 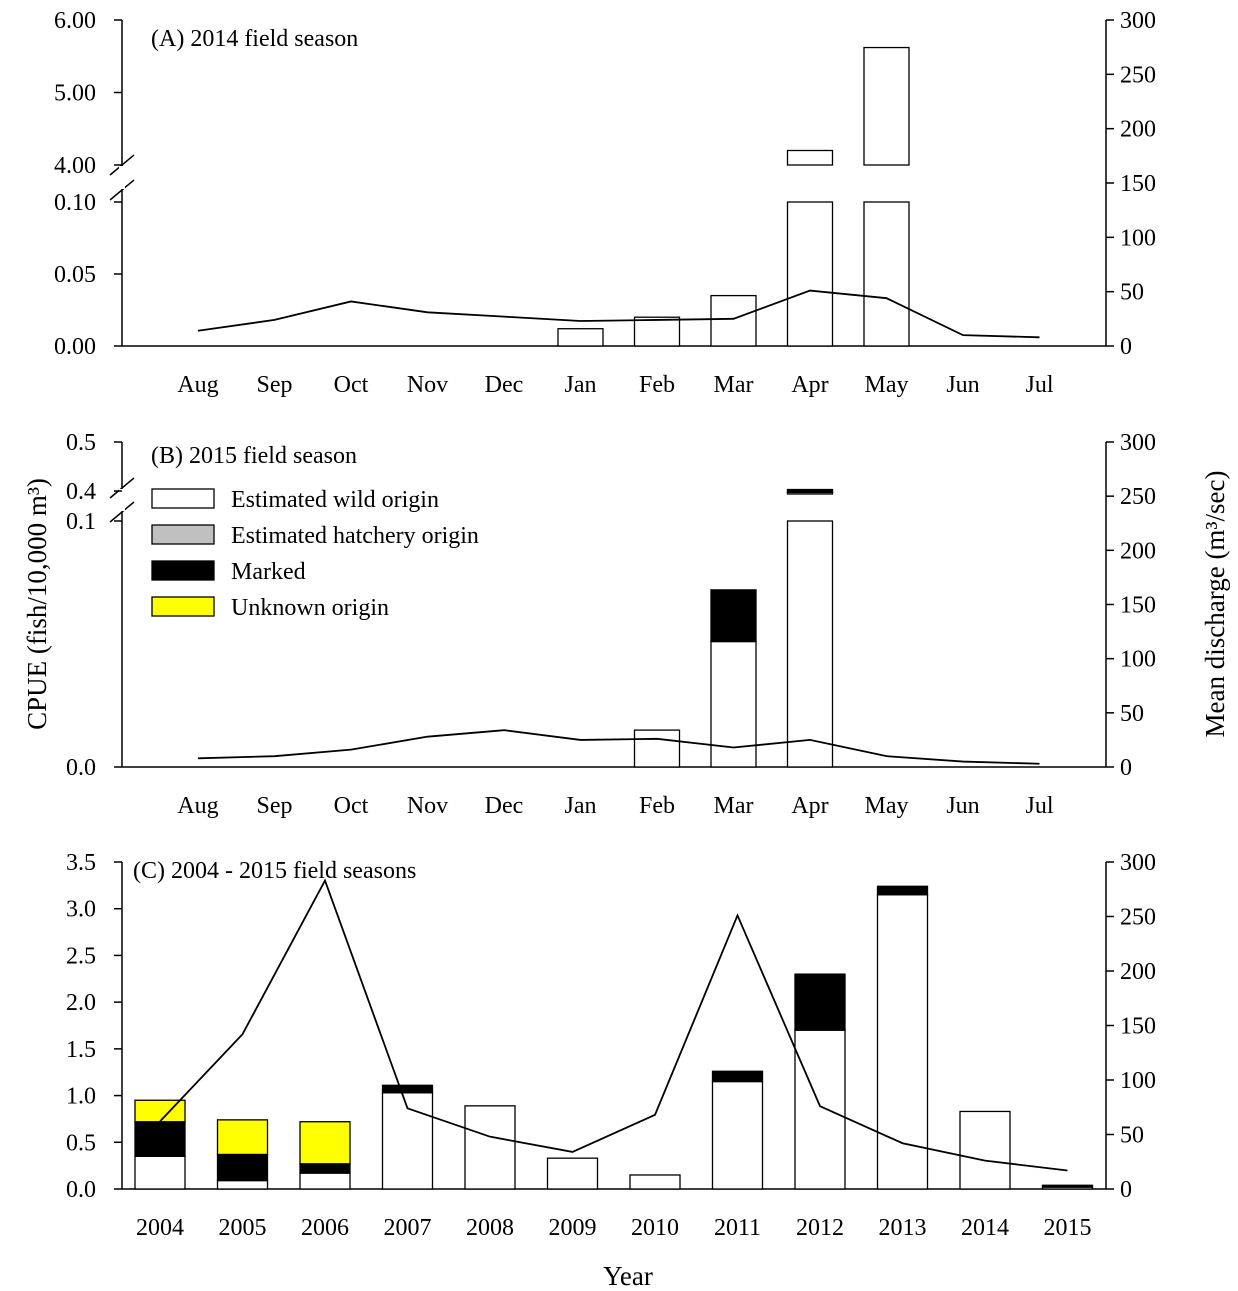 I want to click on panel-b-left-tick-label: 0.5, so click(x=81, y=443).